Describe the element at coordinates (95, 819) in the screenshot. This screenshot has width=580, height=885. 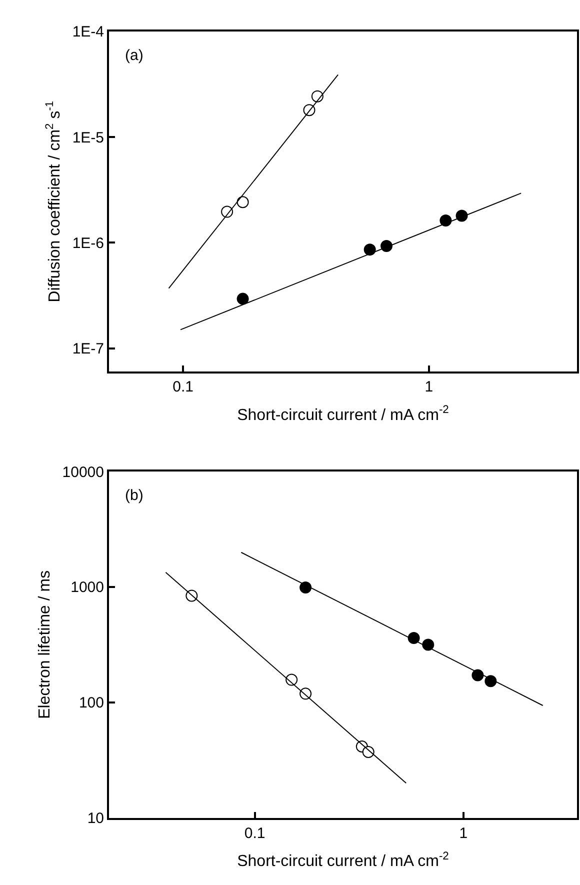
I see `y-tick-label: 10` at that location.